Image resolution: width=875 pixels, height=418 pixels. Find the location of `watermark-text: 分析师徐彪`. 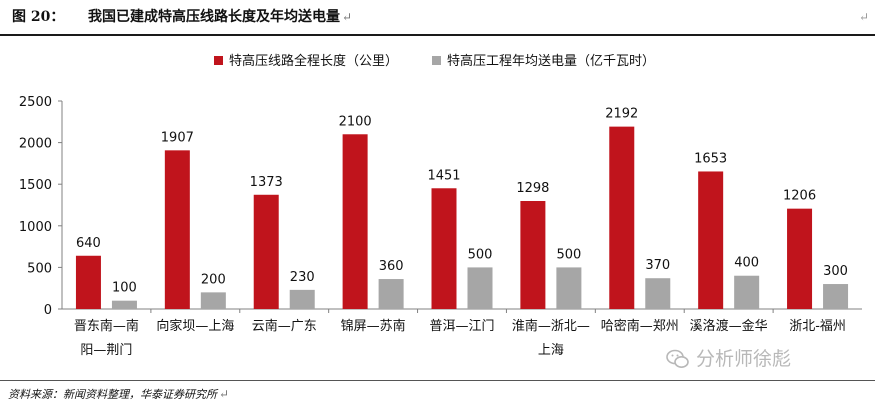

watermark-text: 分析师徐彪 is located at coordinates (744, 359).